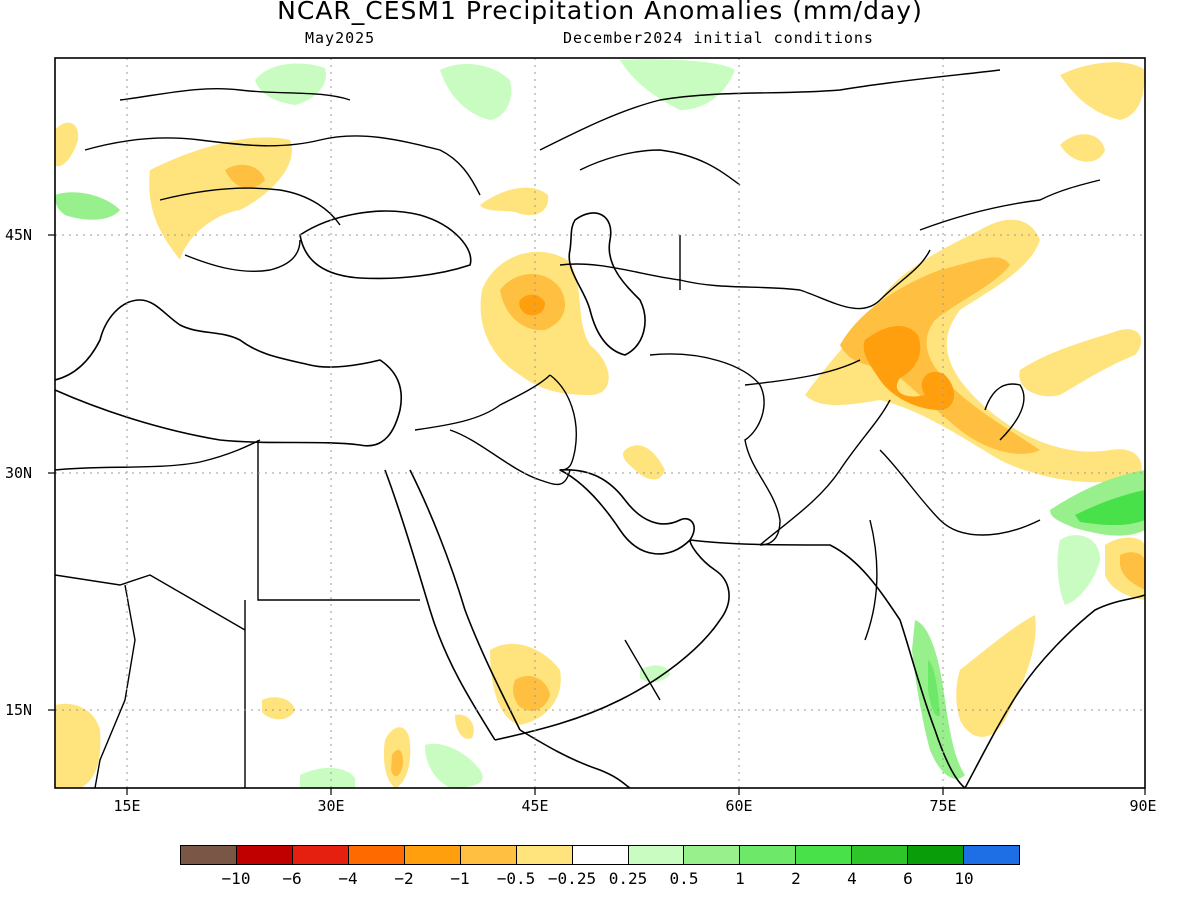  I want to click on arabian-sea-coast, so click(827, 663).